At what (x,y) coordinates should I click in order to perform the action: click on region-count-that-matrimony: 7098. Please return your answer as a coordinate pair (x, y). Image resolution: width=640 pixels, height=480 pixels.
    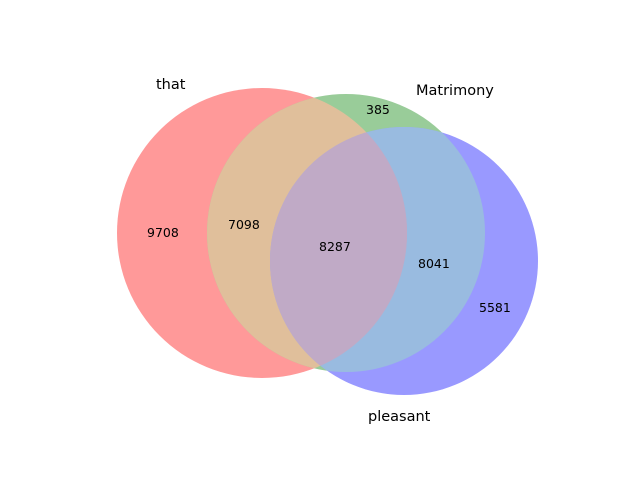
    Looking at the image, I should click on (244, 224).